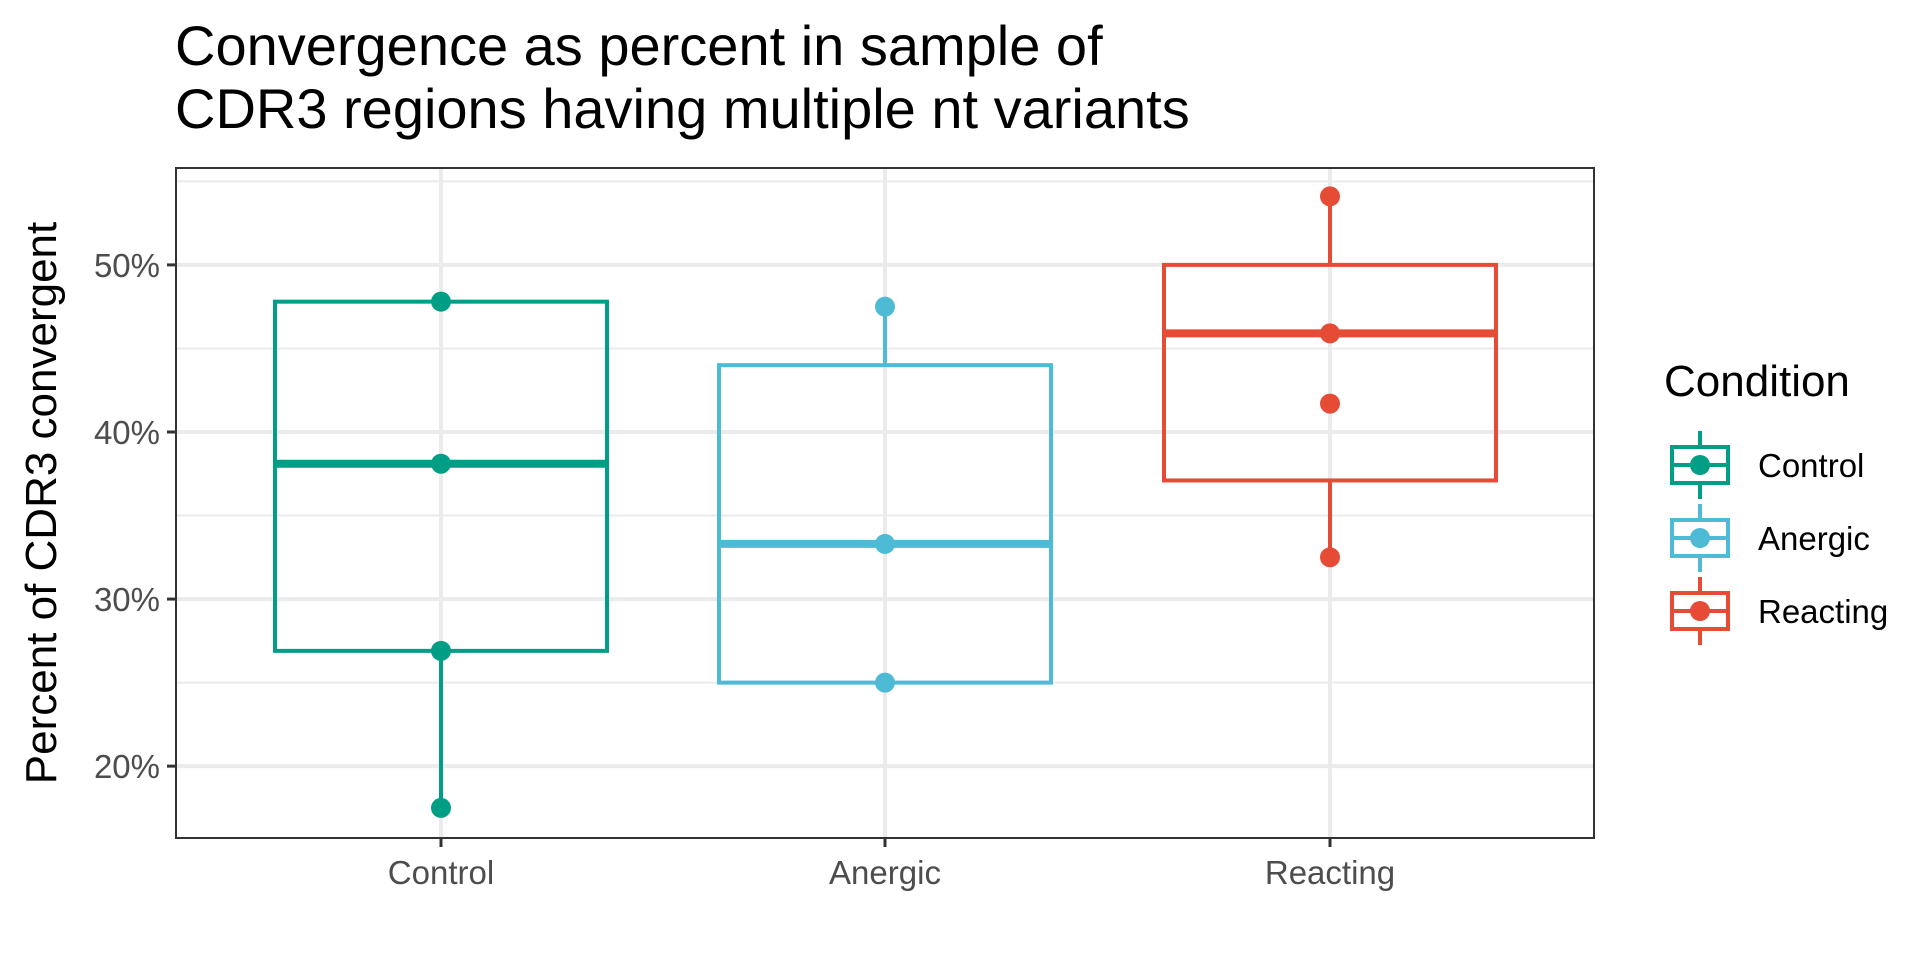  I want to click on iqr-box, so click(1330, 372).